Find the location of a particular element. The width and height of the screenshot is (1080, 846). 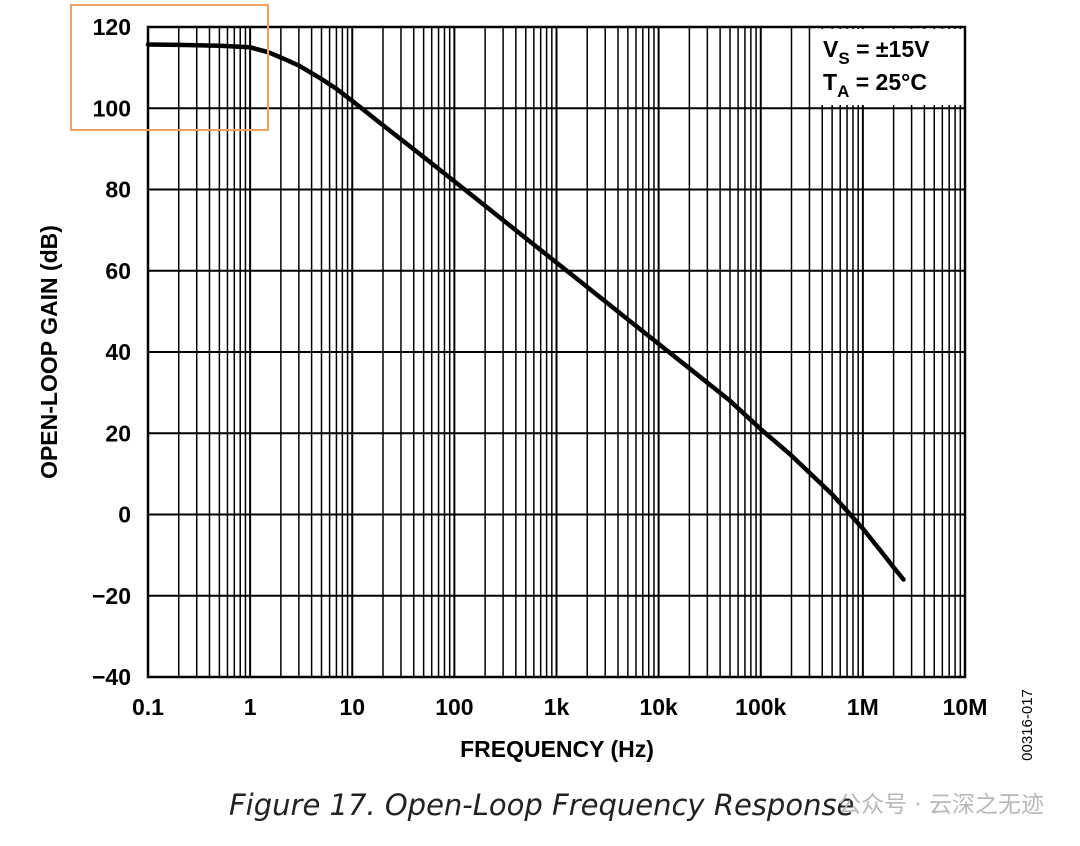

y-tick-label: 20 is located at coordinates (118, 433).